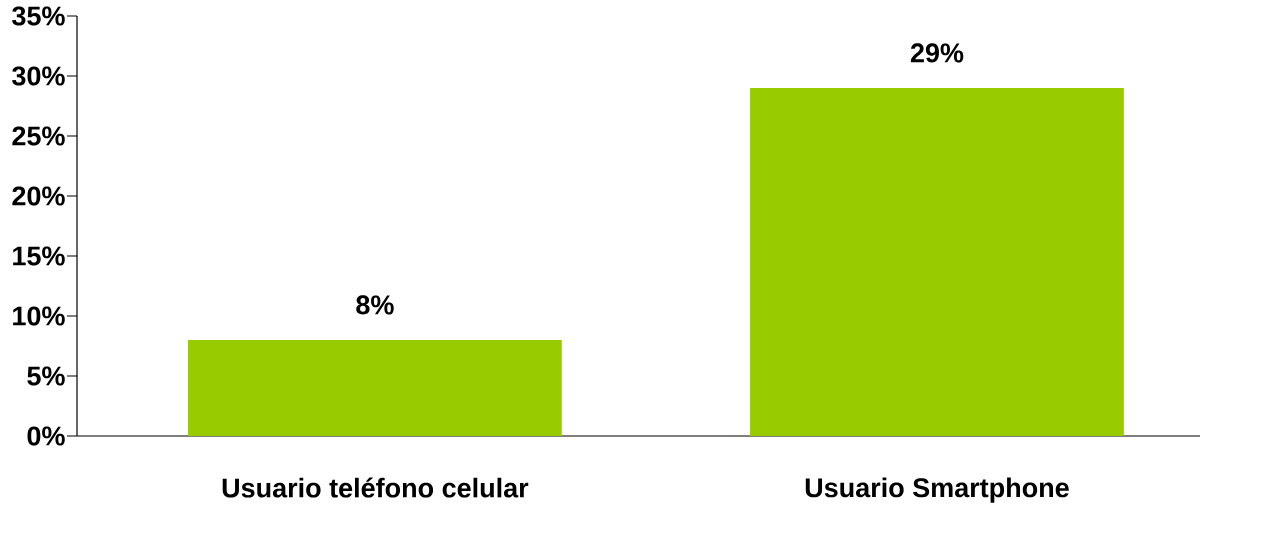  I want to click on y-tick-label: 0%, so click(46, 436).